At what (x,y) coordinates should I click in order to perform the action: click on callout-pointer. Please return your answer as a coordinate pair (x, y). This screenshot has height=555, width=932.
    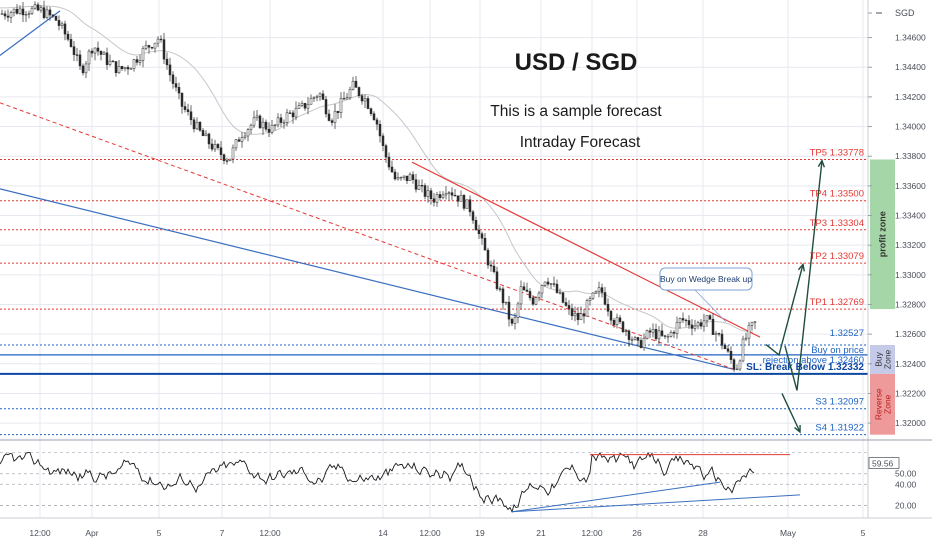
    Looking at the image, I should click on (710, 306).